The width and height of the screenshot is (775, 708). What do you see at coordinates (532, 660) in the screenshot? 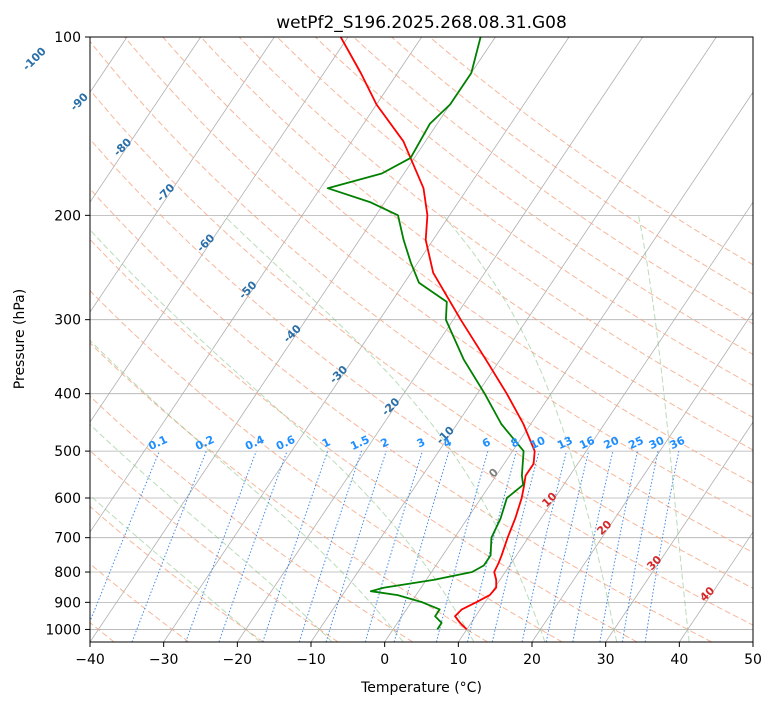
I see `x-tick-label: 20` at bounding box center [532, 660].